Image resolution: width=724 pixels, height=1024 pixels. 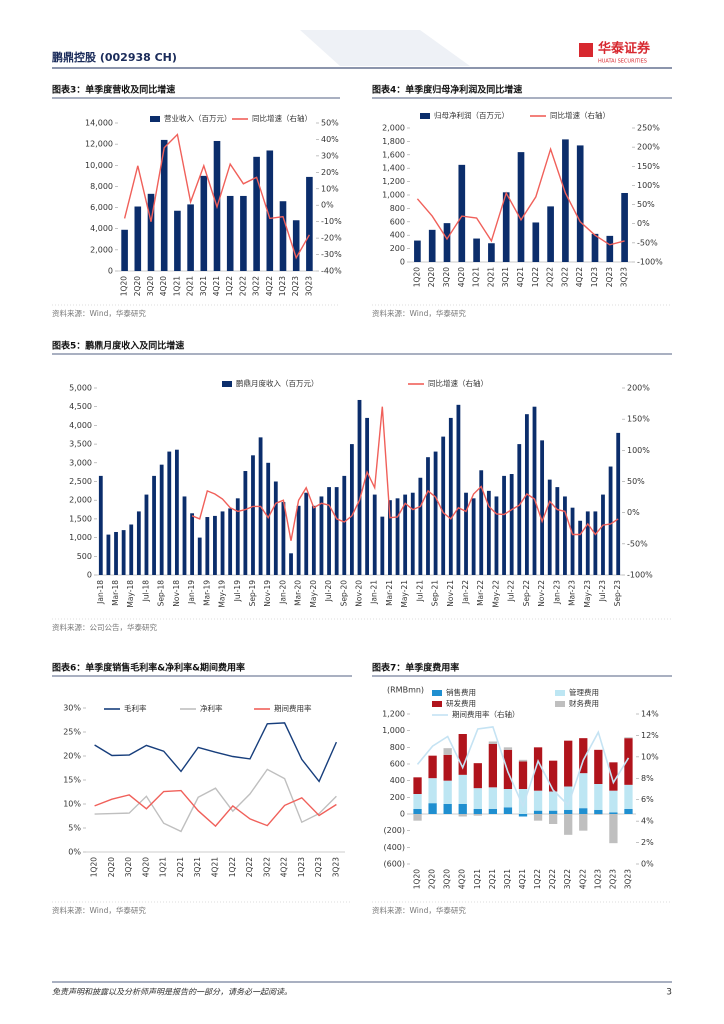 What do you see at coordinates (115, 593) in the screenshot?
I see `x-tick-label: Mar-18` at bounding box center [115, 593].